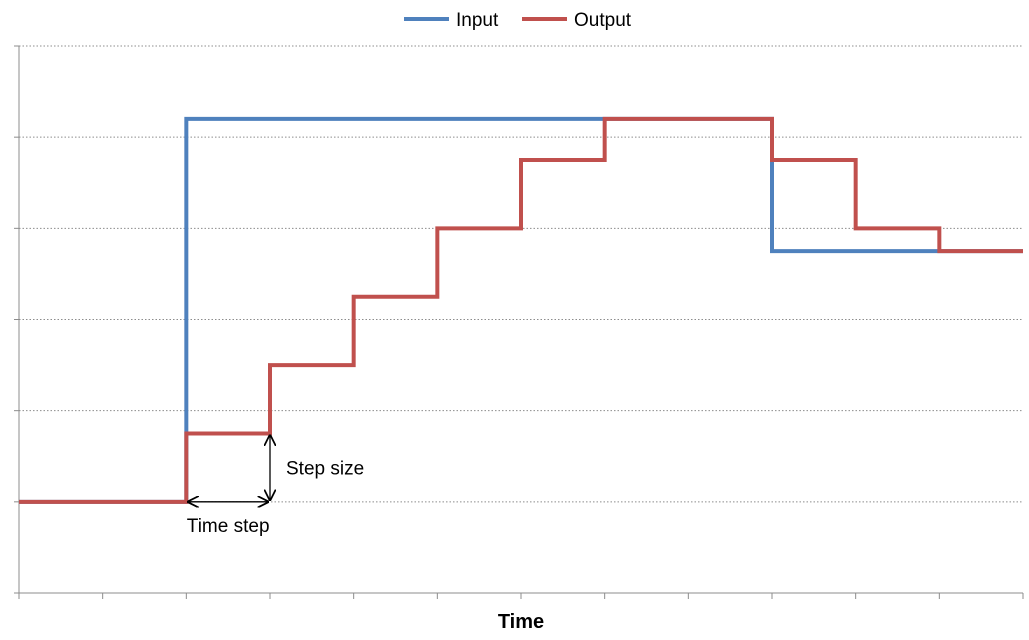 The image size is (1029, 640). Describe the element at coordinates (521, 622) in the screenshot. I see `x-axis-label: Time` at that location.